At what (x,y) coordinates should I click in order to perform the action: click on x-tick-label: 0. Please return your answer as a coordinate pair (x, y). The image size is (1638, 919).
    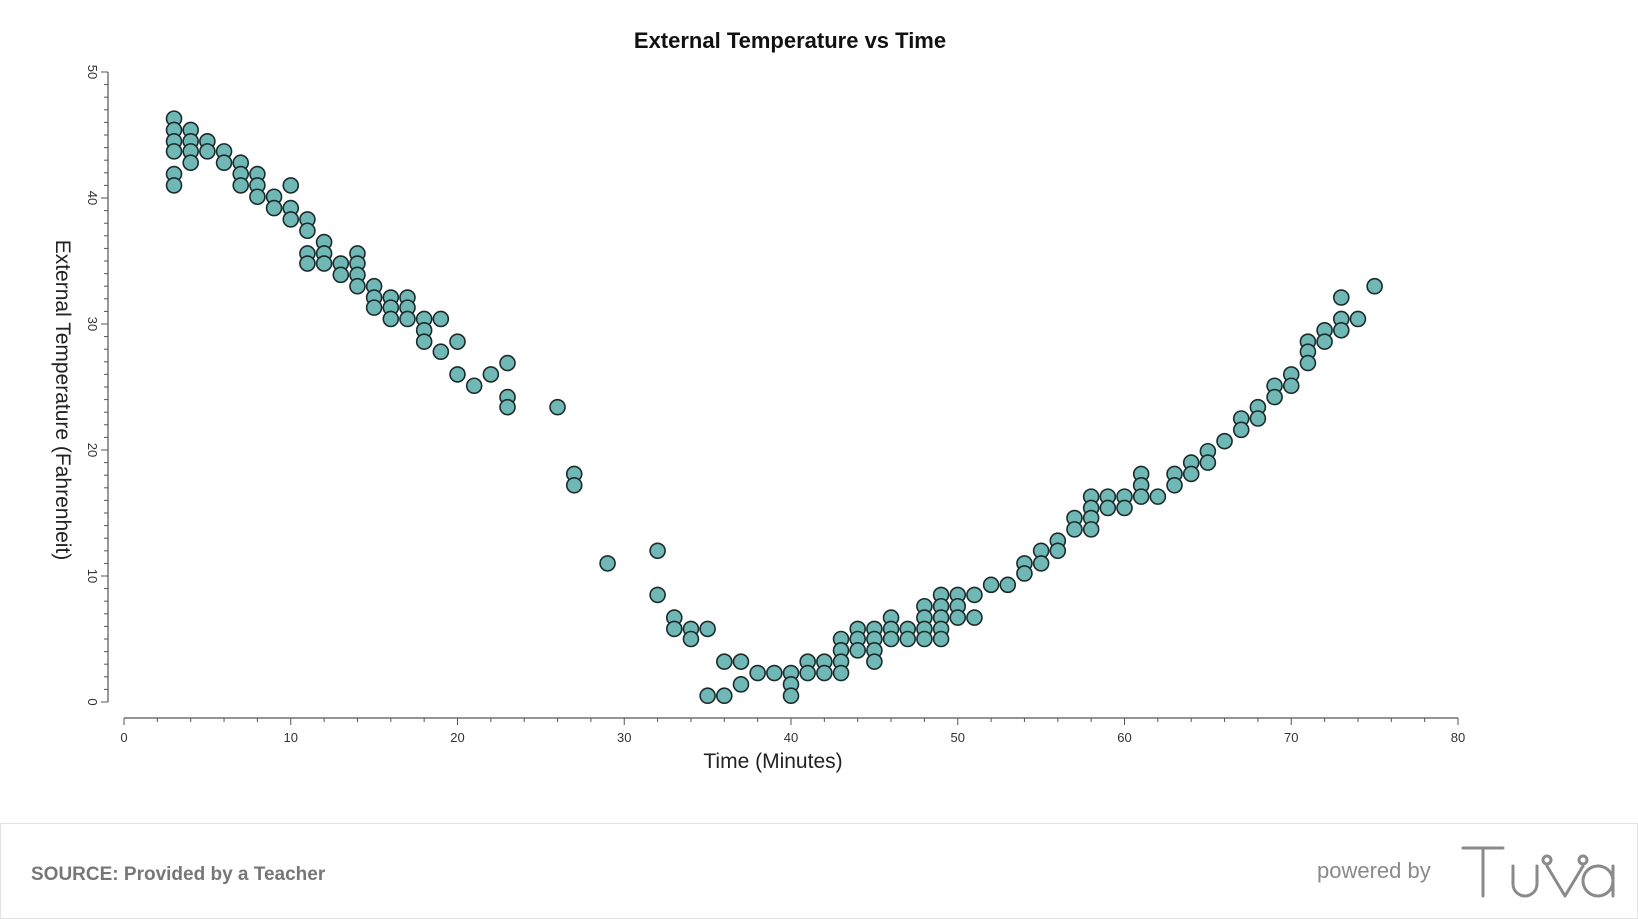
    Looking at the image, I should click on (123, 737).